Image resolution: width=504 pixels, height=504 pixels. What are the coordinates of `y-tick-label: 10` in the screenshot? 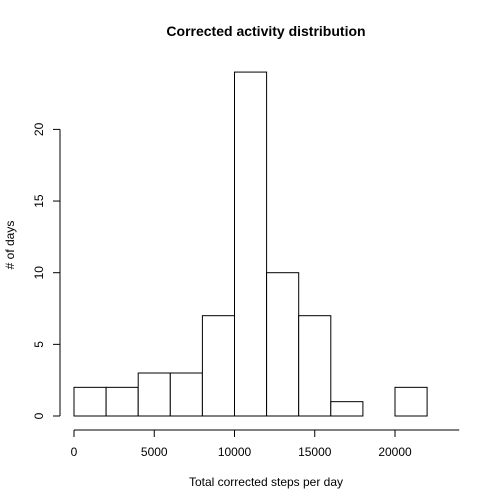 It's located at (39, 273).